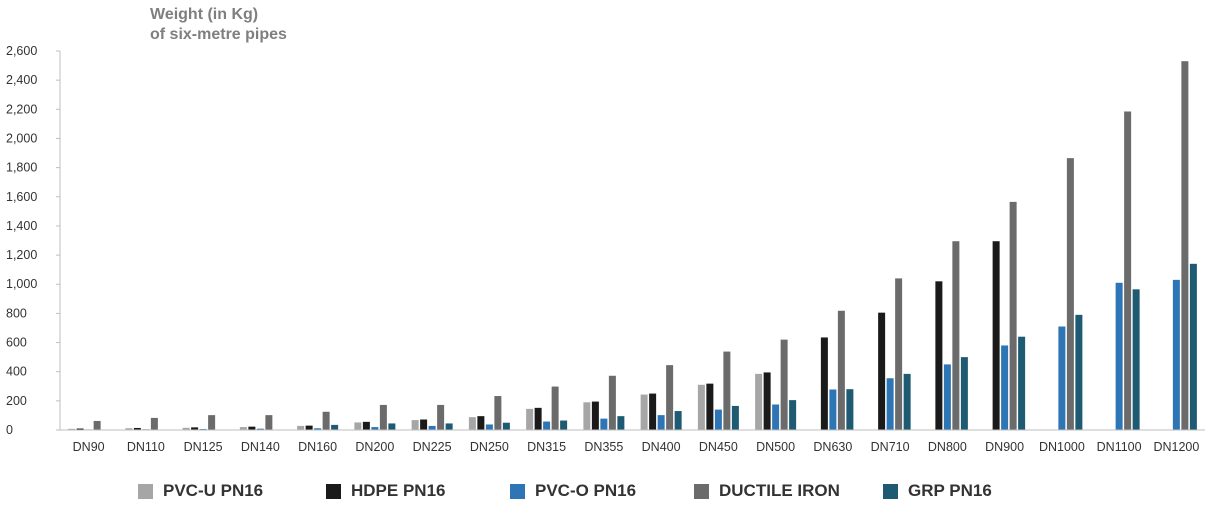  Describe the element at coordinates (398, 490) in the screenshot. I see `legend-label: HDPE PN16` at that location.